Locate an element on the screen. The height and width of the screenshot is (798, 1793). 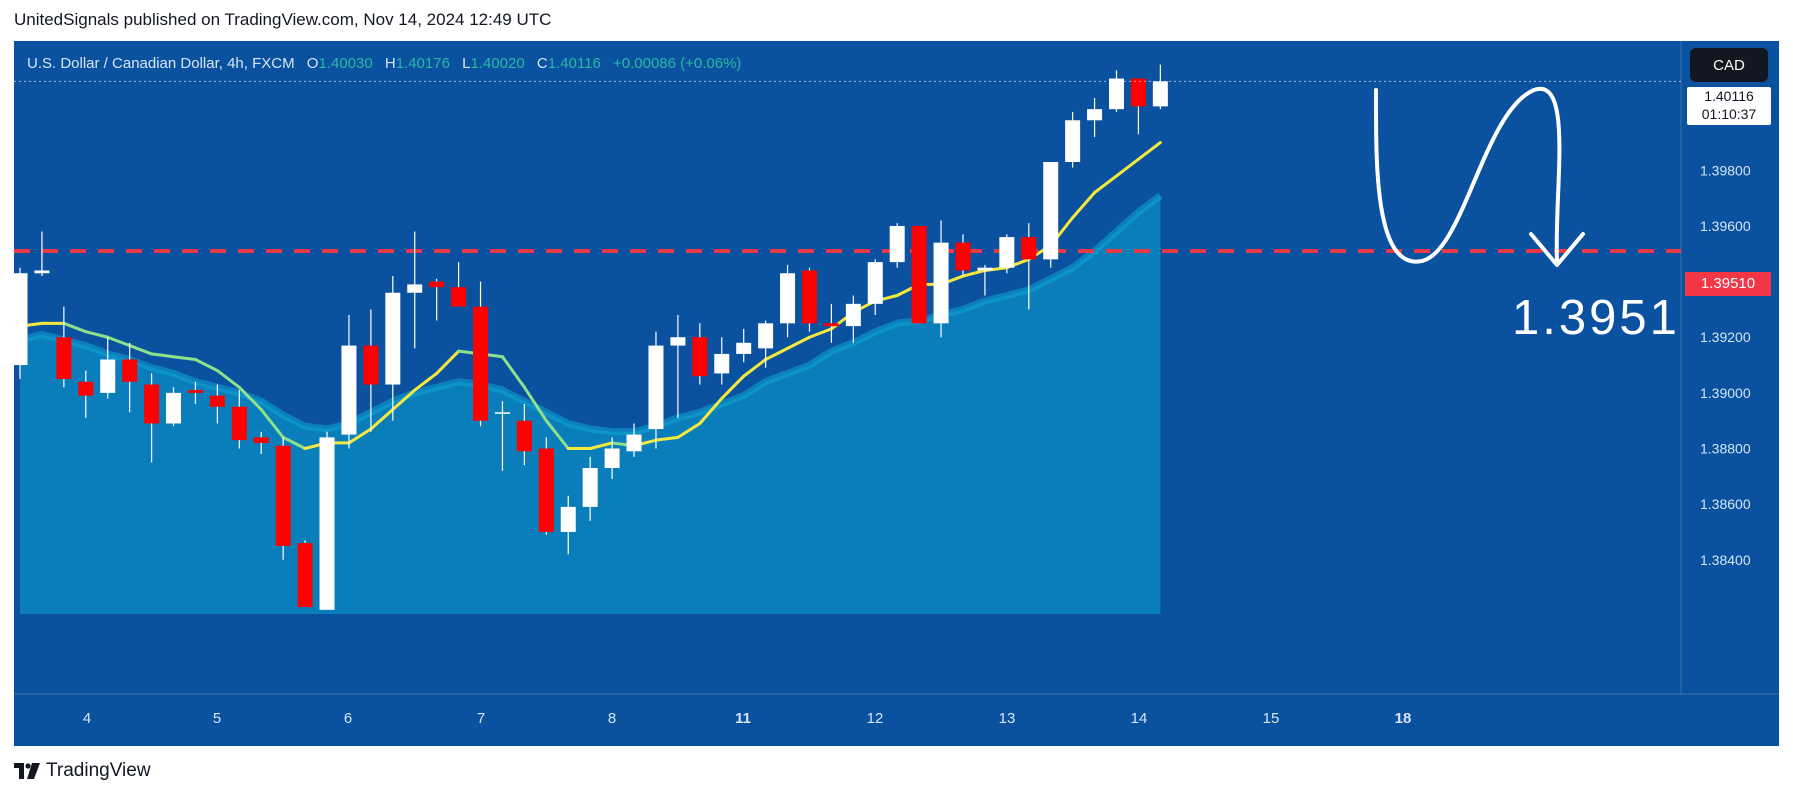
legend-open-label: O is located at coordinates (312, 63).